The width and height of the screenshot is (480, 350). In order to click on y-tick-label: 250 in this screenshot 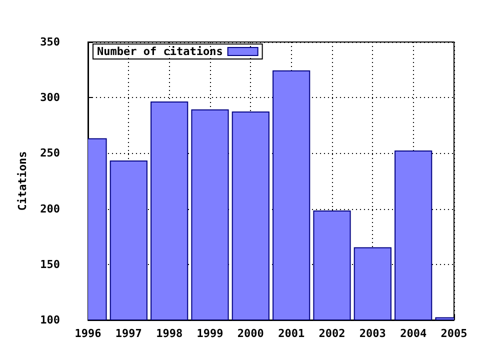, I will do `click(50, 153)`.